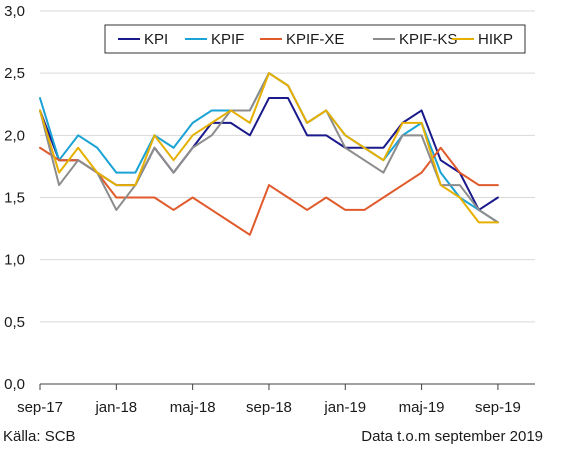 The width and height of the screenshot is (567, 454). I want to click on x-tick-label: maj-18, so click(193, 407).